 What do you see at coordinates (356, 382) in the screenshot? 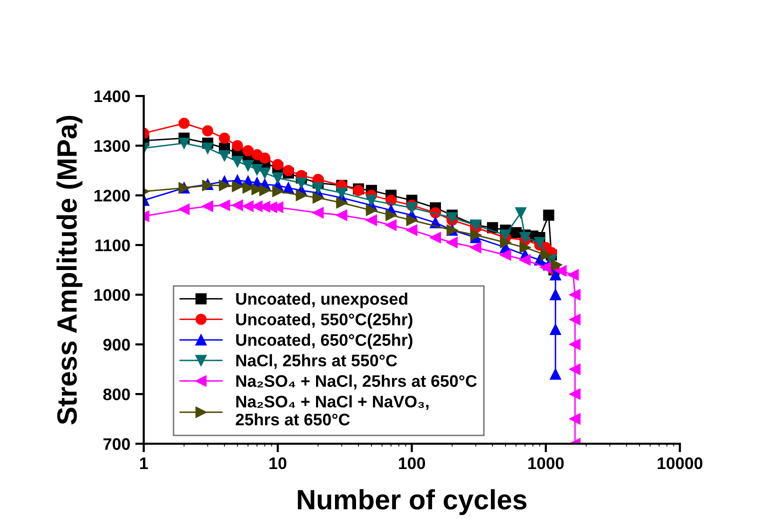
I see `legend-label: Na₂SO₄ + NaCl, 25hrs at 650°C` at bounding box center [356, 382].